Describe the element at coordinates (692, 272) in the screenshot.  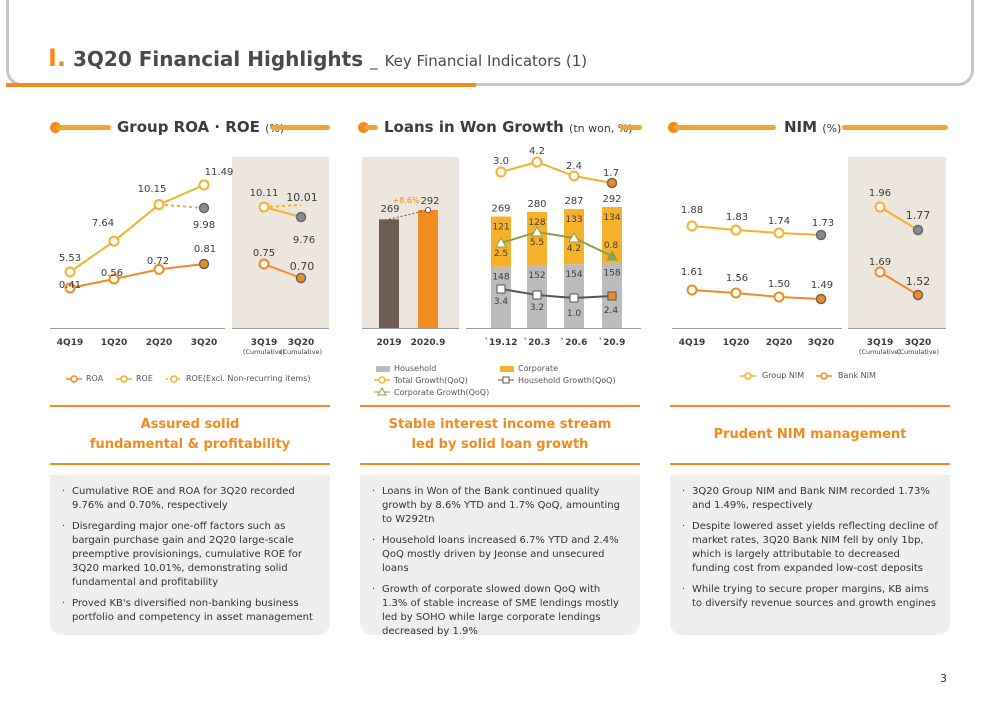
I see `bank-nim-label: 1.61` at that location.